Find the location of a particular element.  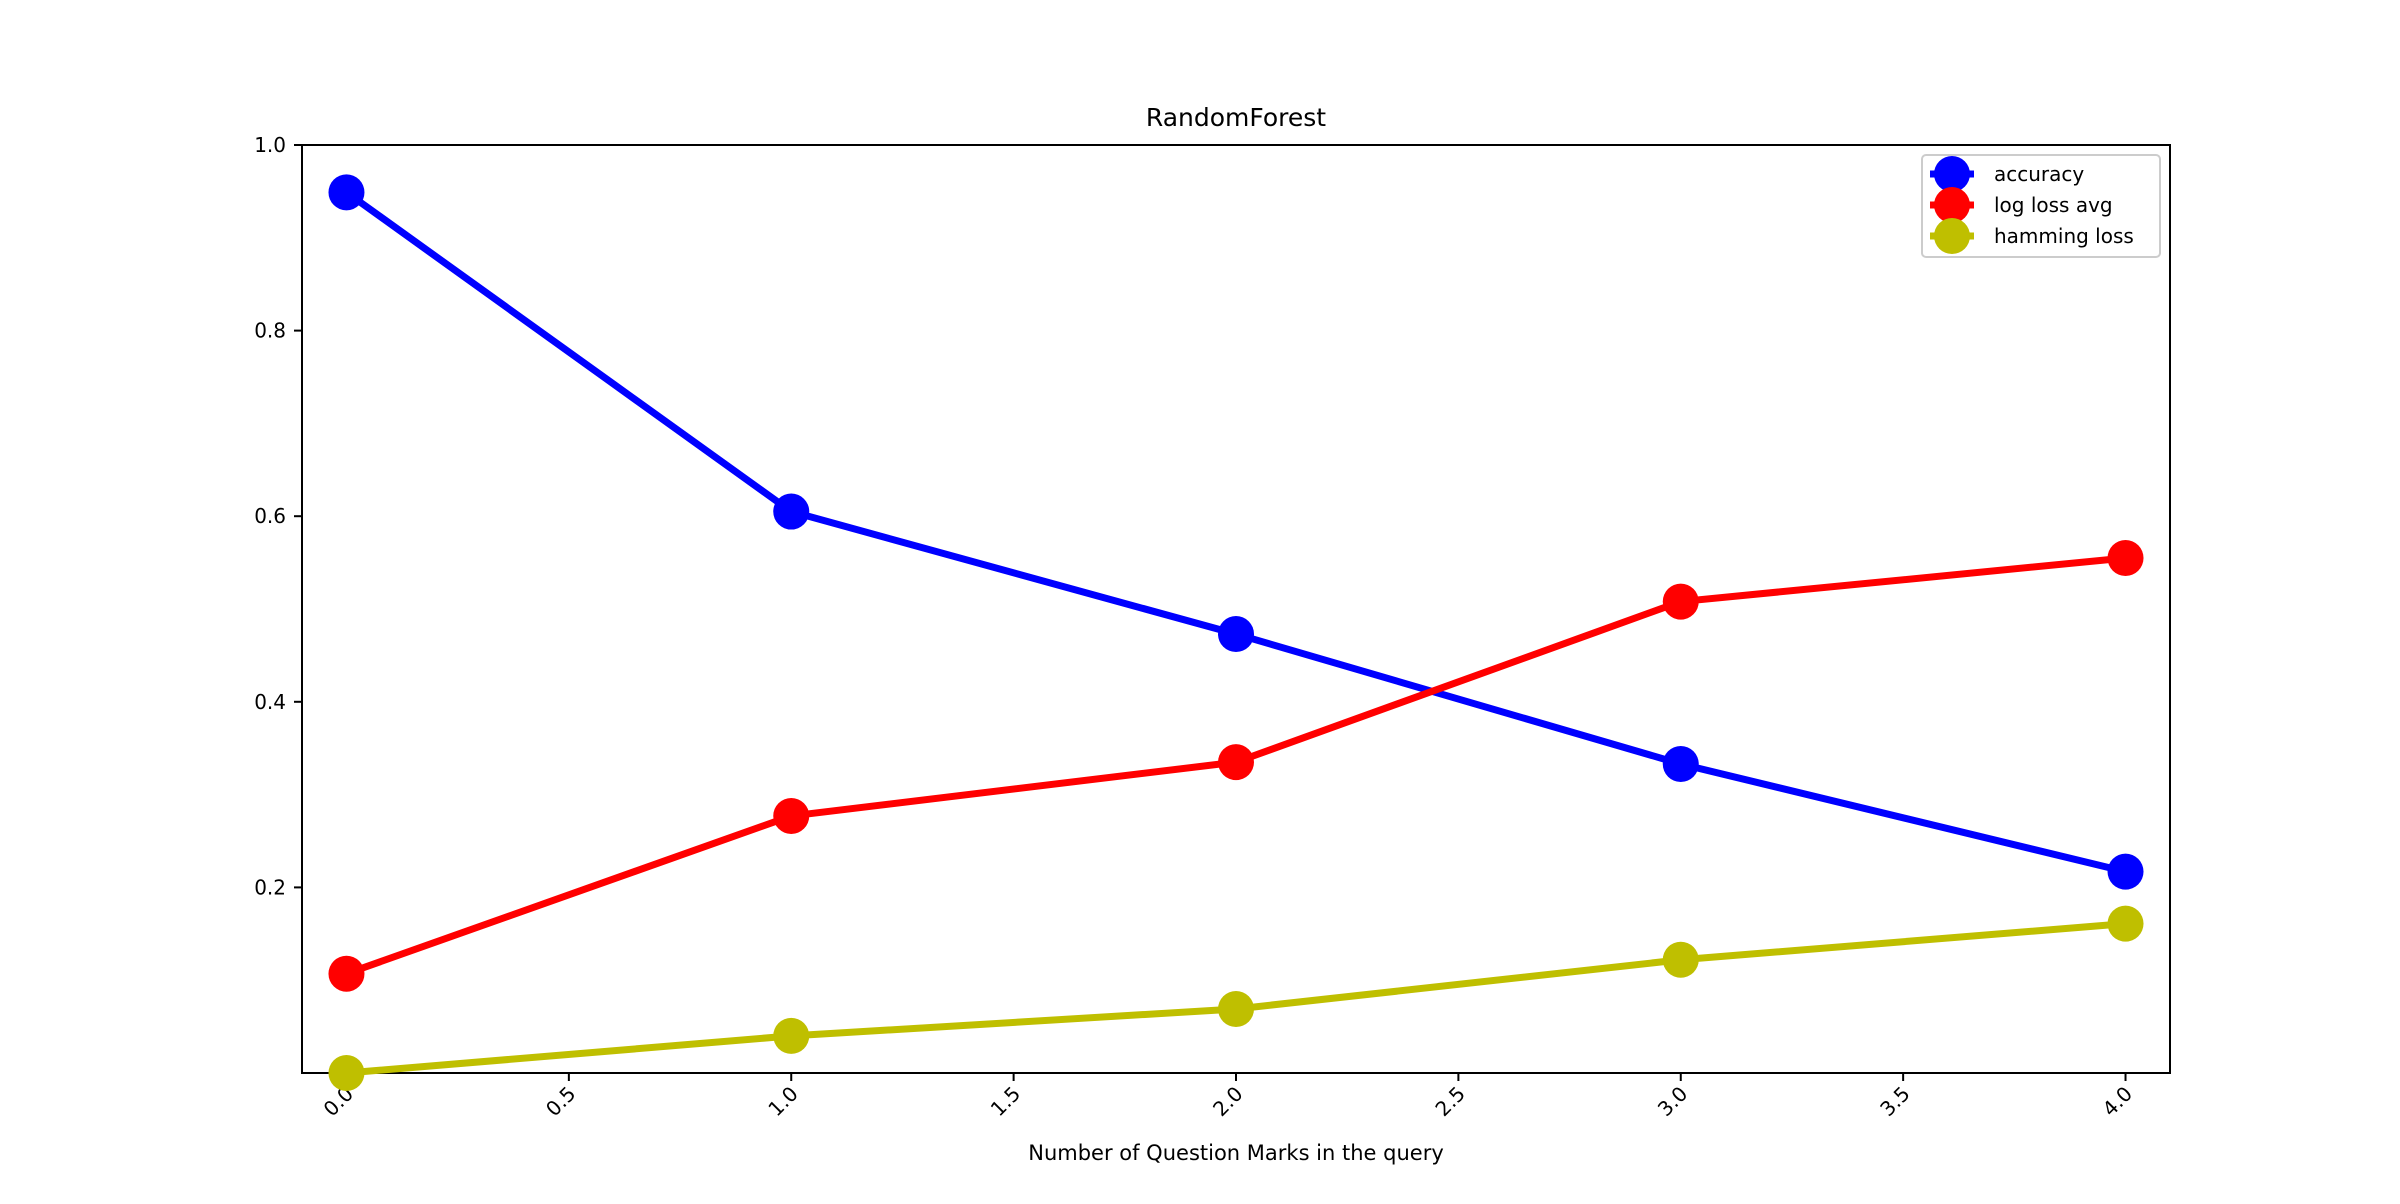

x-tick-label: 2.0 is located at coordinates (1227, 1101).